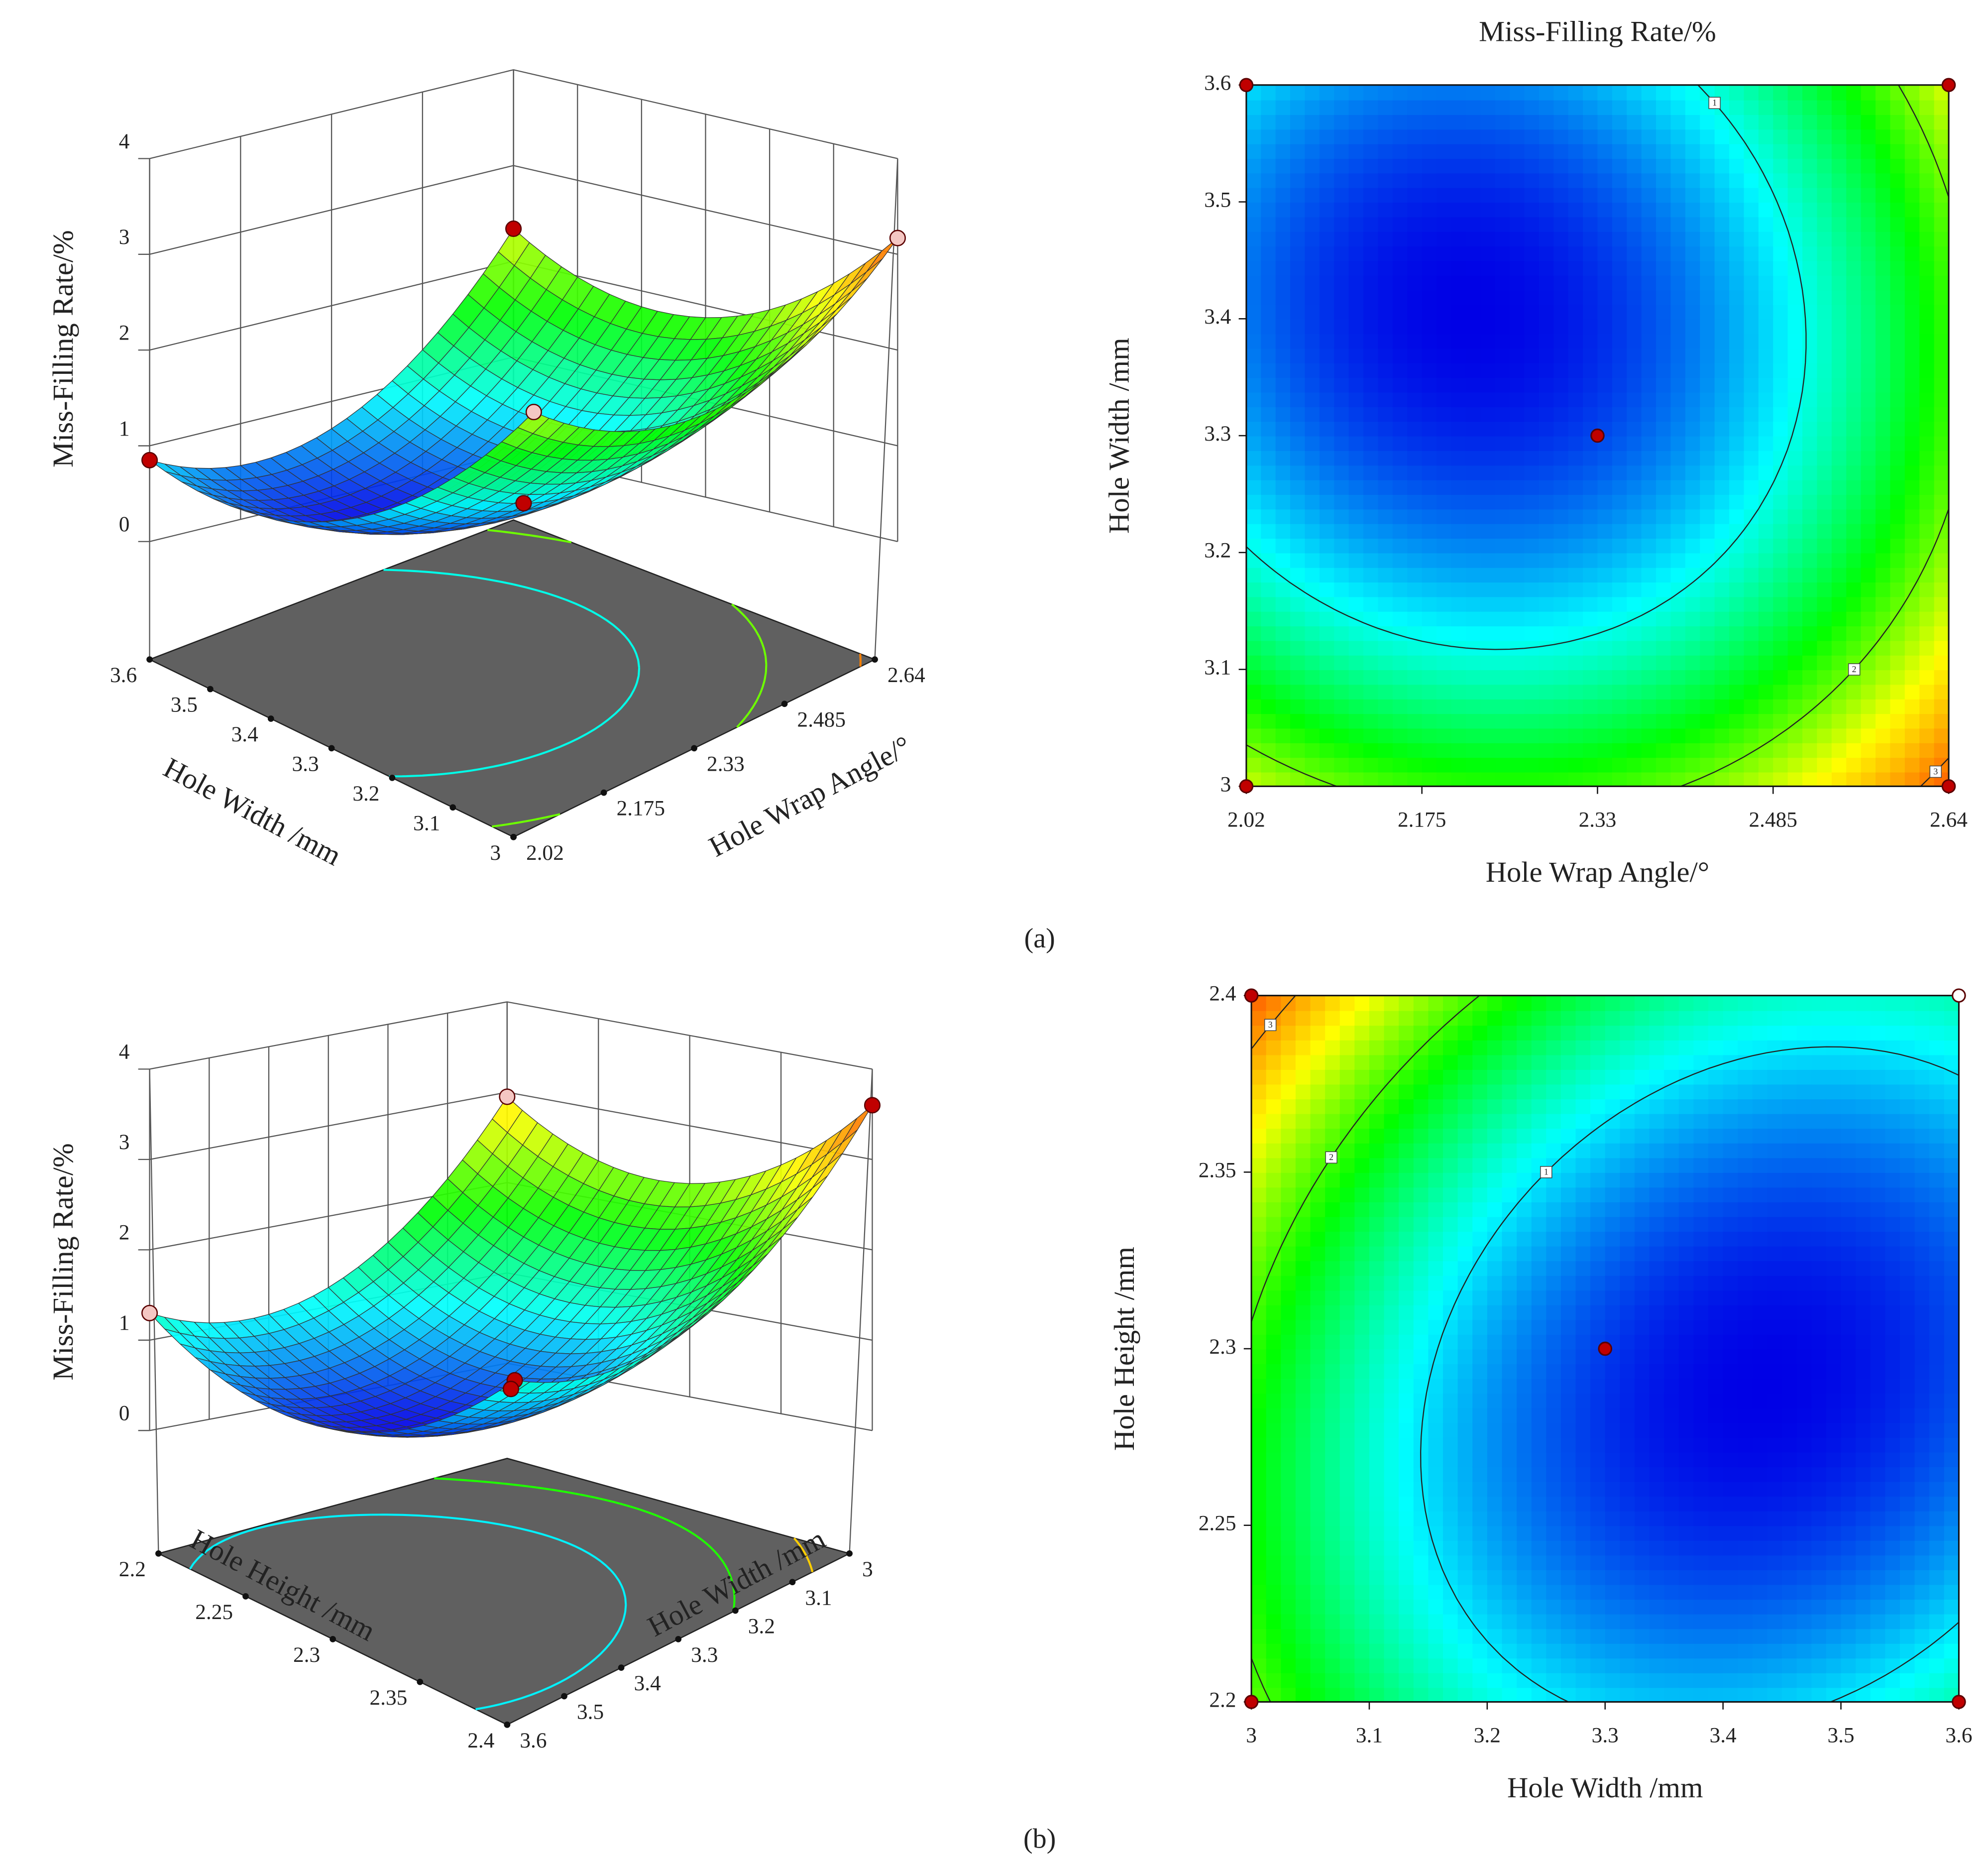 The width and height of the screenshot is (1988, 1863). I want to click on z-tick-label: 2, so click(124, 333).